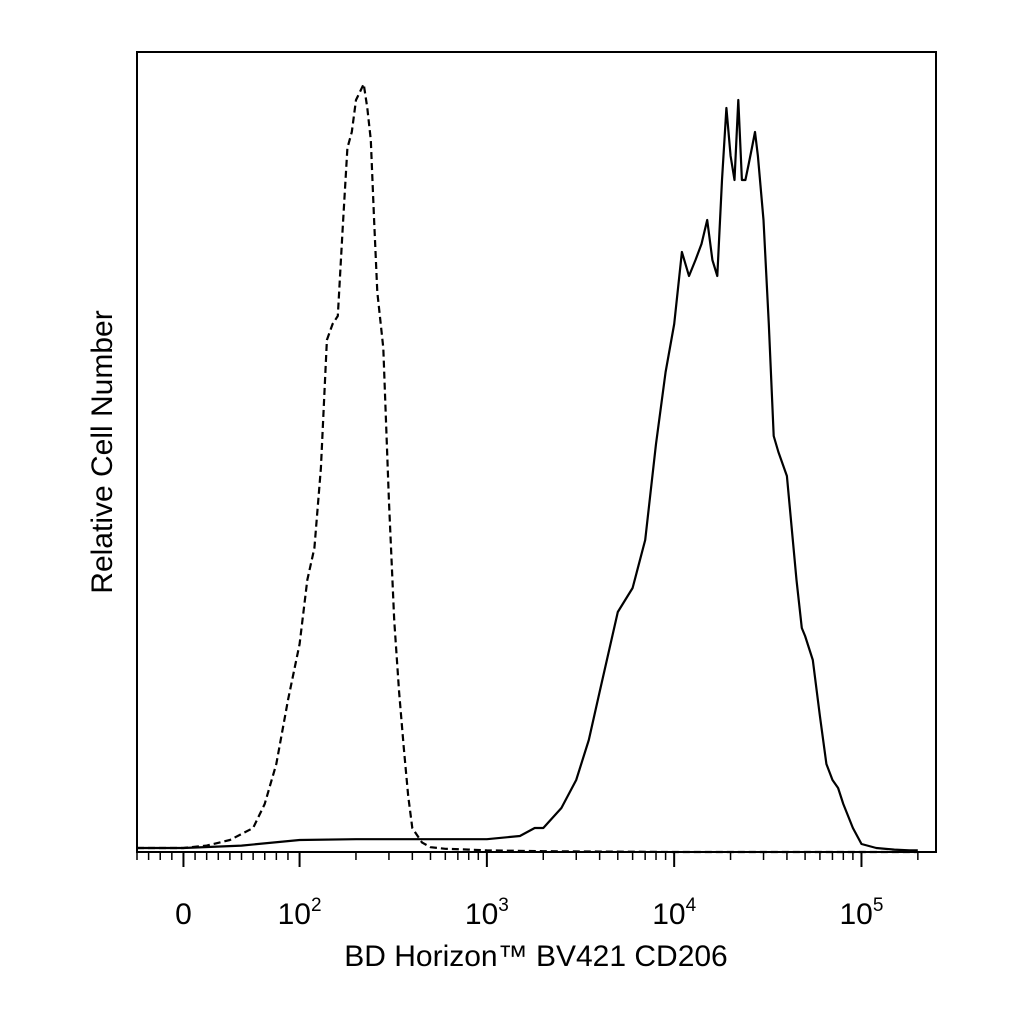 This screenshot has height=1024, width=1024. What do you see at coordinates (861, 913) in the screenshot?
I see `x-tick-label: 10⁵` at bounding box center [861, 913].